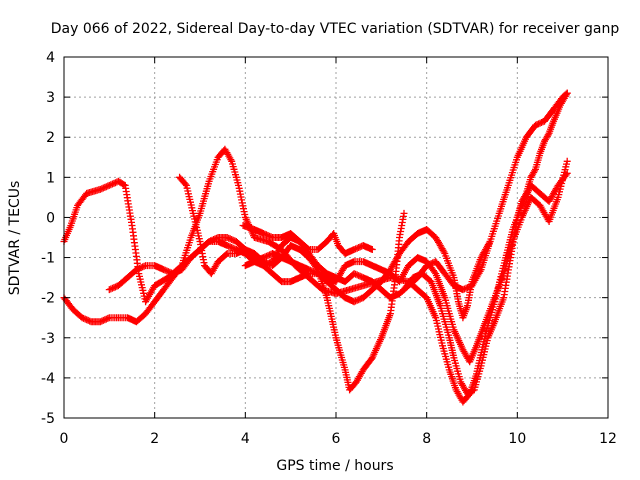  Describe the element at coordinates (48, 379) in the screenshot. I see `y-tick-label: -4` at that location.